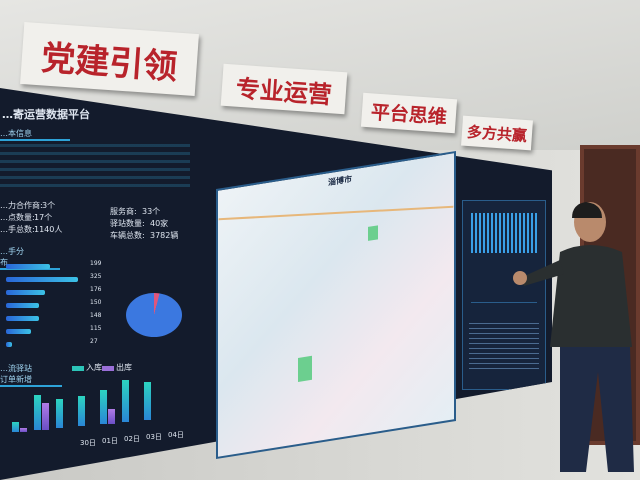 This screenshot has height=480, width=640. I want to click on dashboard-title: …寄运营数据平台, so click(46, 114).